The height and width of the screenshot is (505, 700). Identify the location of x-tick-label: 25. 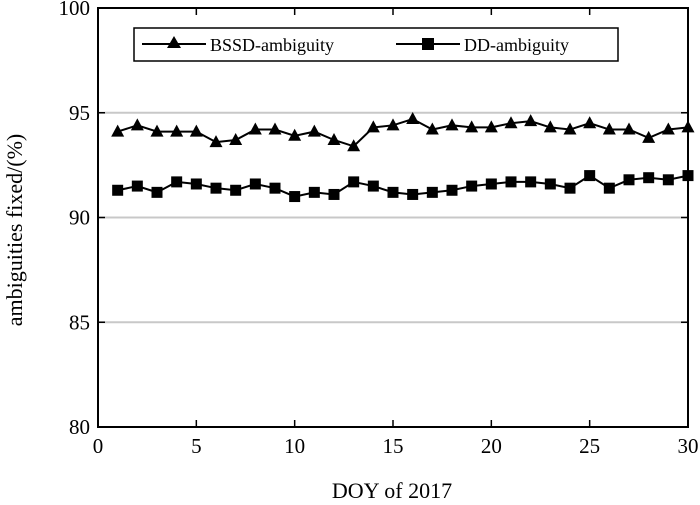
(589, 446).